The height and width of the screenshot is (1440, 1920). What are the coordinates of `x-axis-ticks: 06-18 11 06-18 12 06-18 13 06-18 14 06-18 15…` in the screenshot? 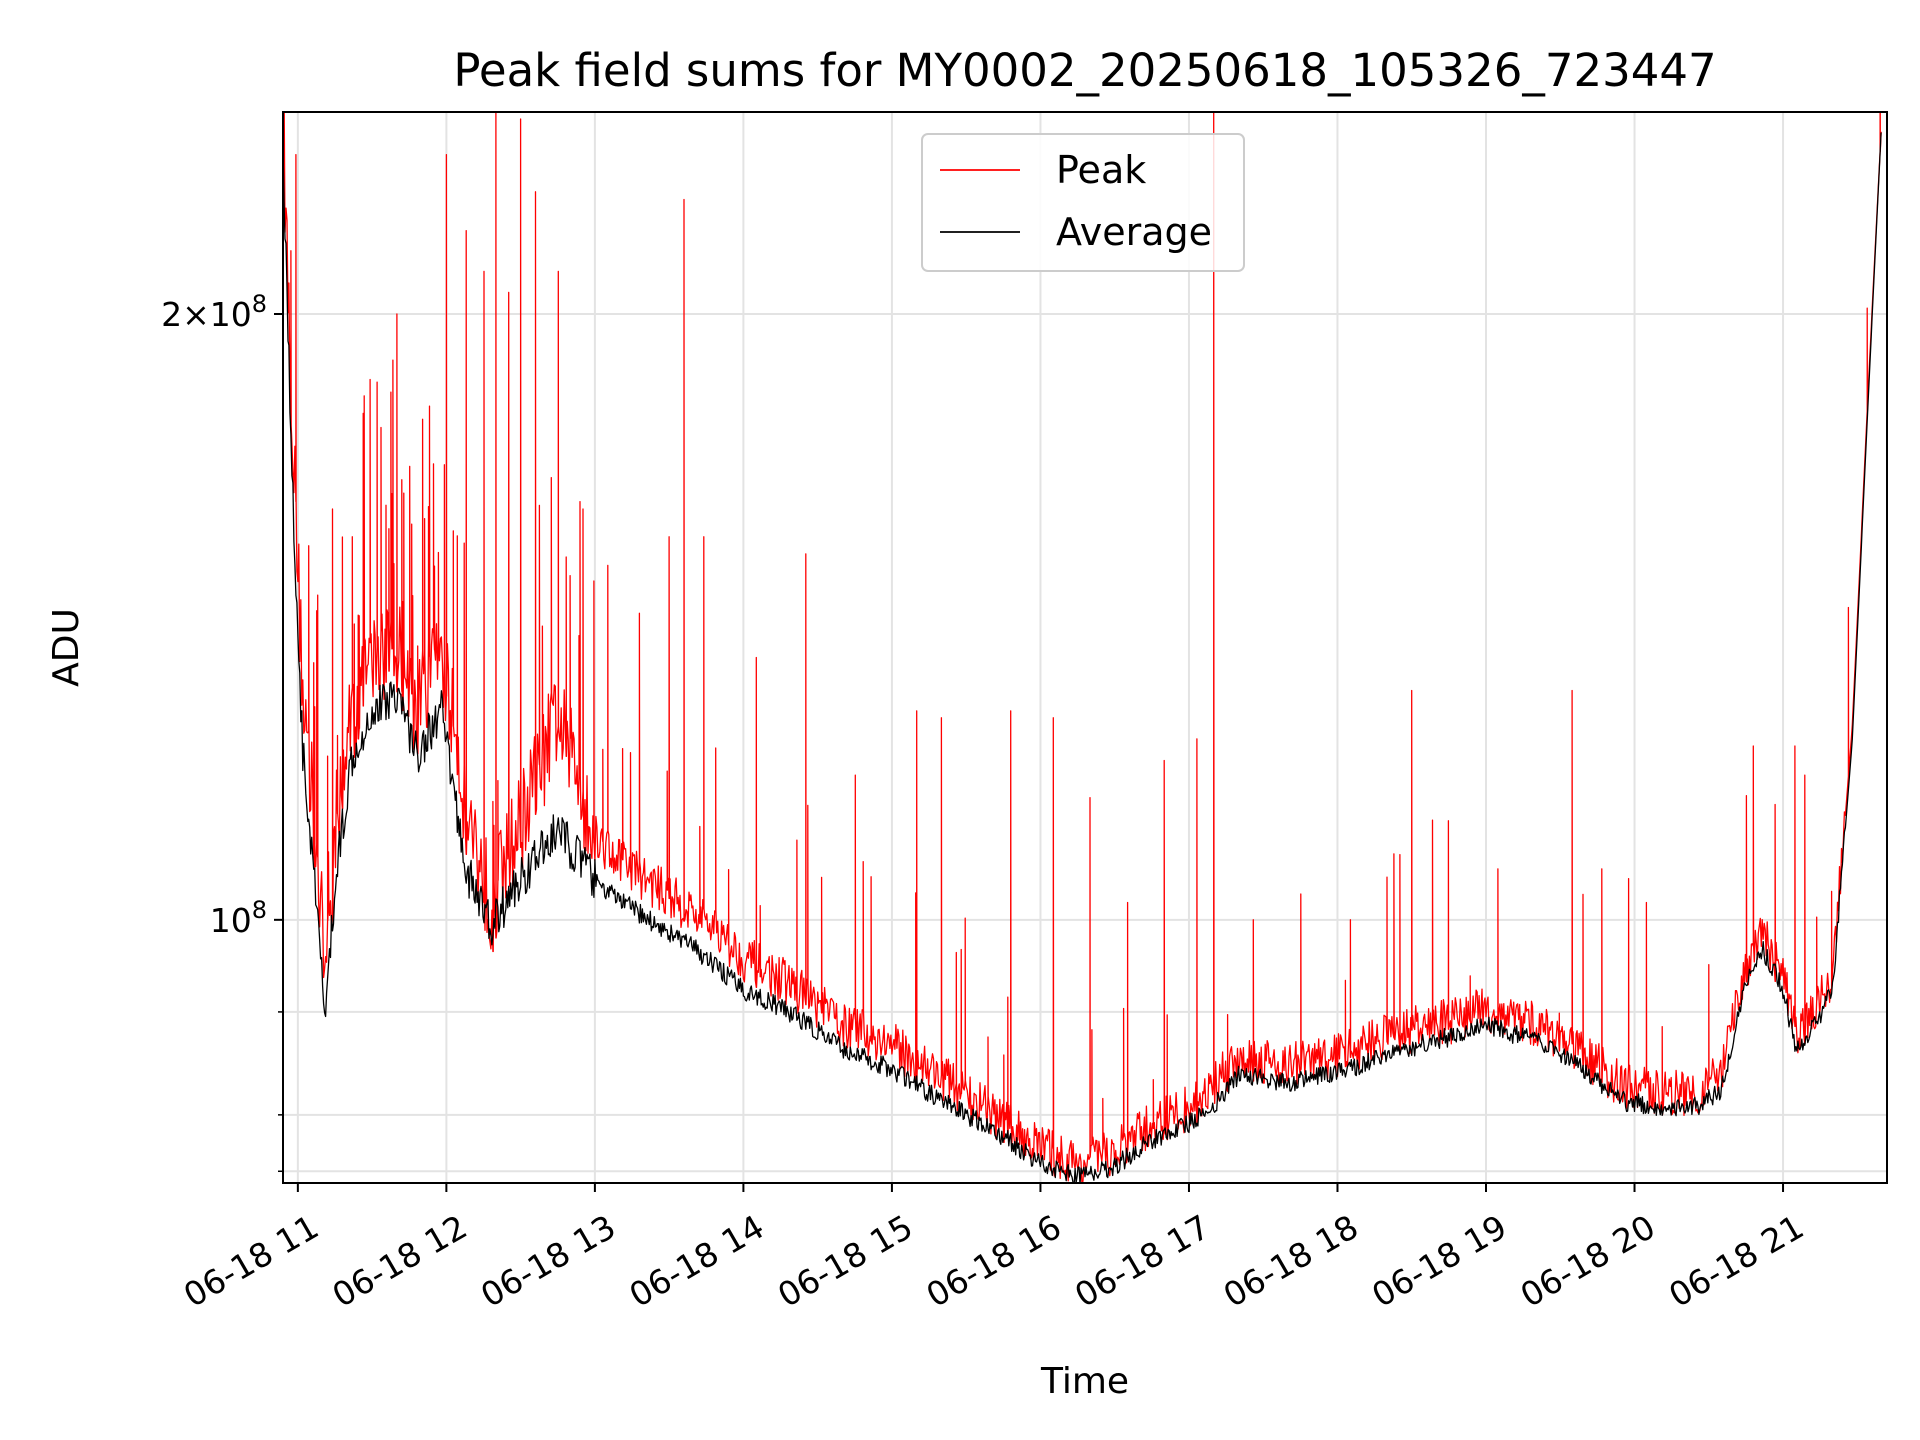 It's located at (993, 1249).